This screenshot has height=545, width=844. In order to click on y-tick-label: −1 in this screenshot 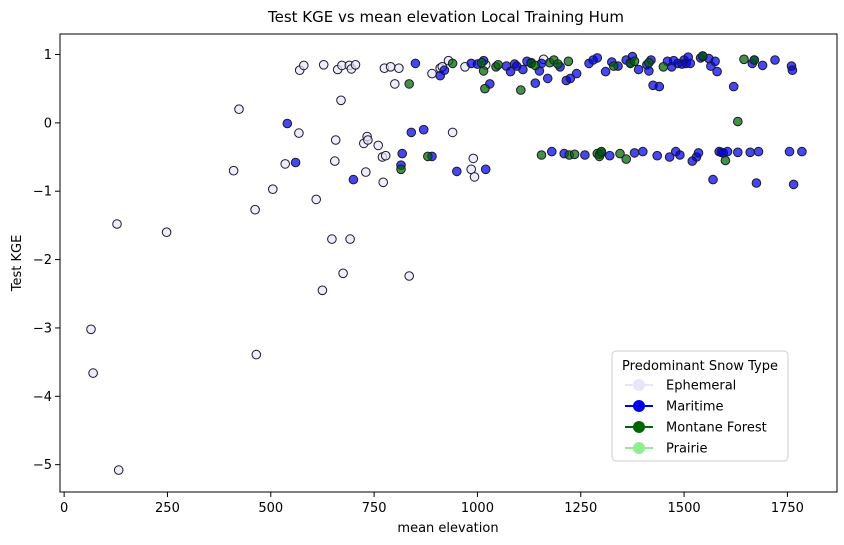, I will do `click(42, 192)`.